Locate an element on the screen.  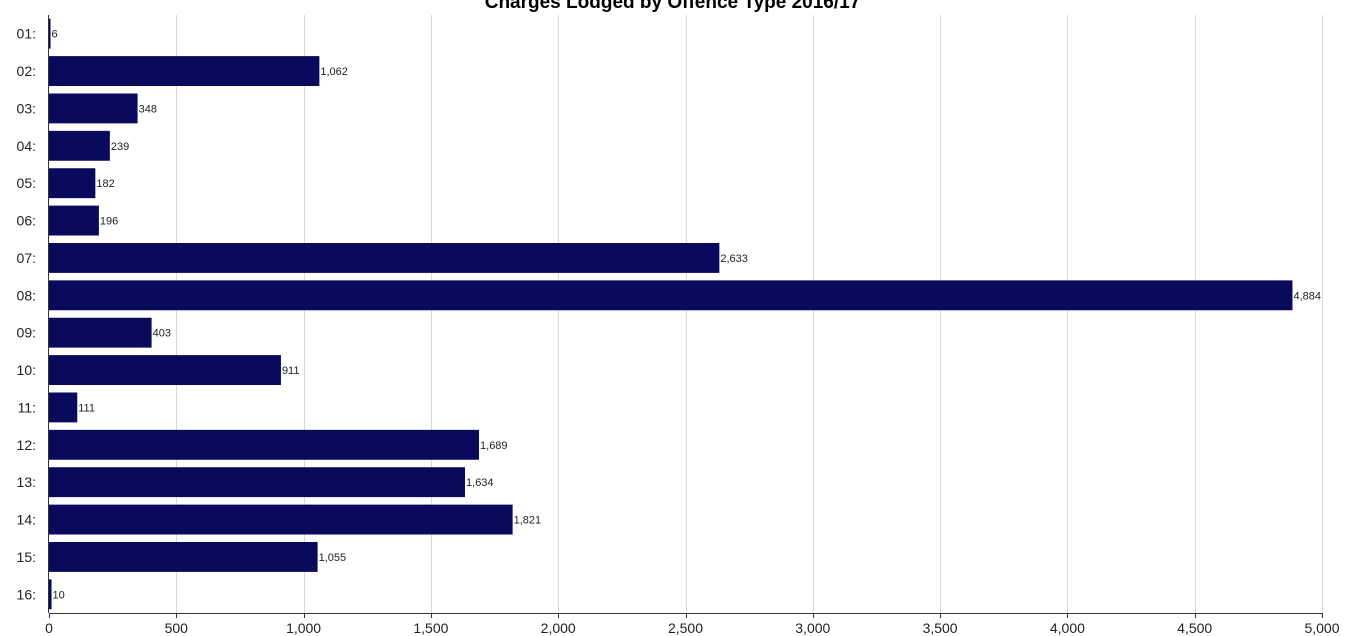
category-label: 10: is located at coordinates (26, 370).